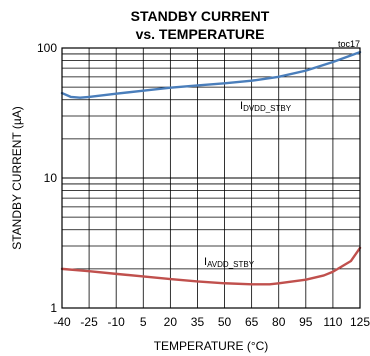 The height and width of the screenshot is (356, 370). I want to click on chart-tag: toc17, so click(349, 44).